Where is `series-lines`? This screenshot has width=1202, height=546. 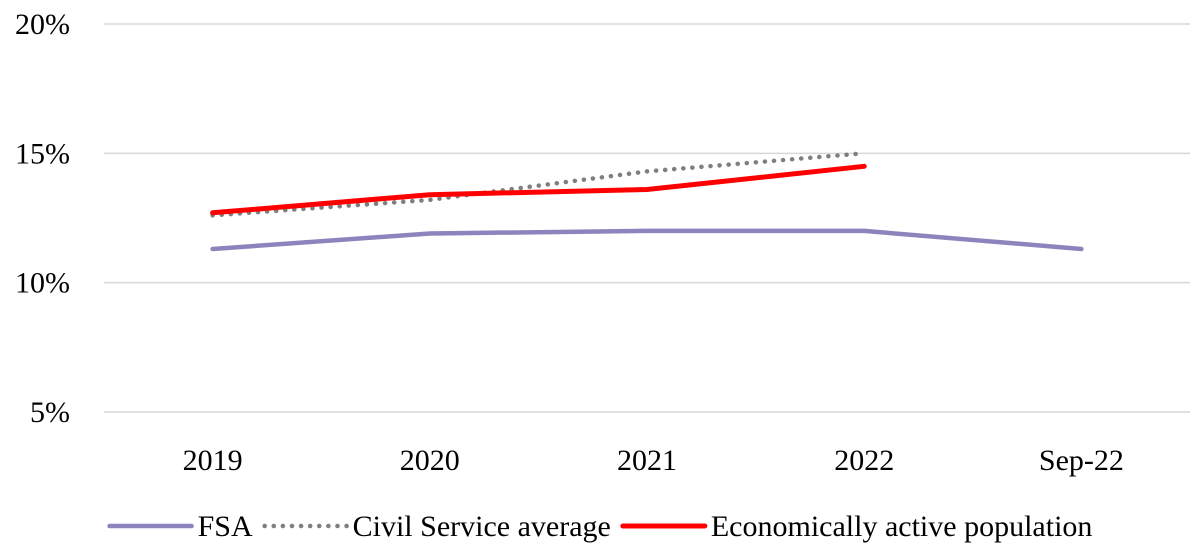 series-lines is located at coordinates (647, 201).